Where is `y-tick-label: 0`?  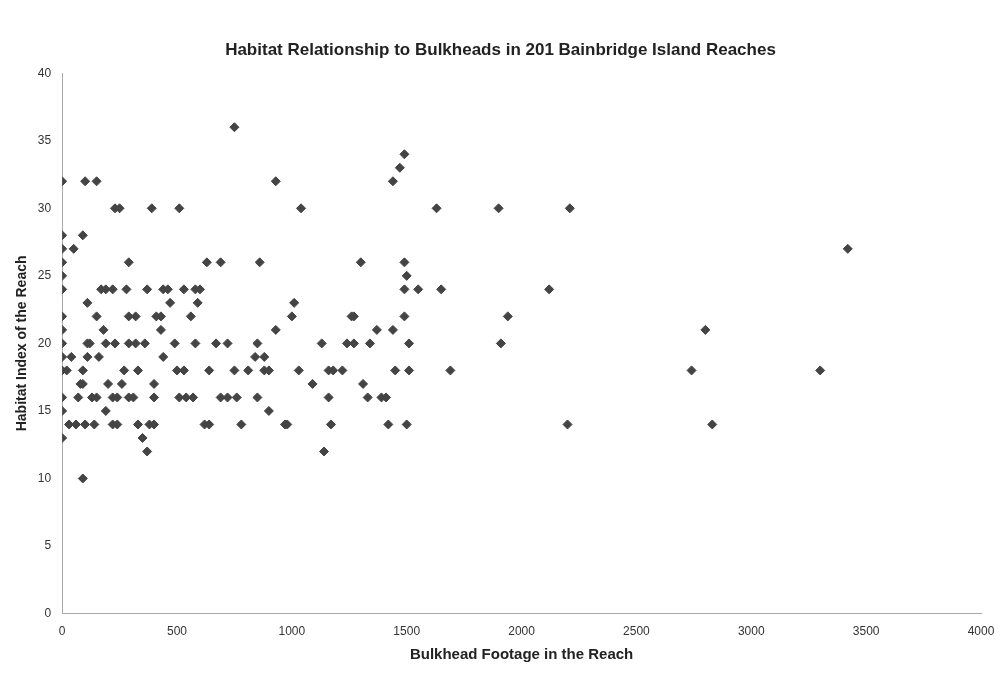
y-tick-label: 0 is located at coordinates (48, 612).